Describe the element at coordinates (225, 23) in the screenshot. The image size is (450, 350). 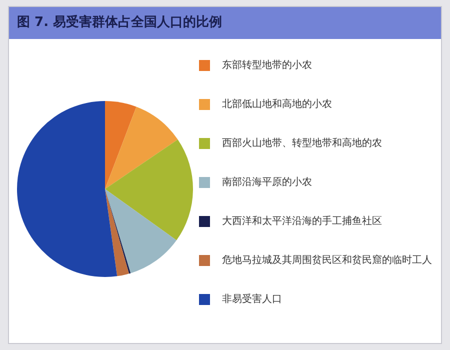
I see `chart-title: 图 7. 易受害群体占全国人口的比例` at that location.